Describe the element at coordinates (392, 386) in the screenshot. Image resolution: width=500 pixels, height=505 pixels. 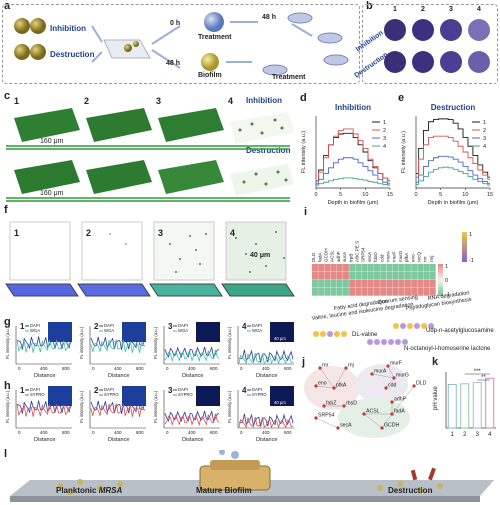
I see `network-node-label: cdd` at that location.